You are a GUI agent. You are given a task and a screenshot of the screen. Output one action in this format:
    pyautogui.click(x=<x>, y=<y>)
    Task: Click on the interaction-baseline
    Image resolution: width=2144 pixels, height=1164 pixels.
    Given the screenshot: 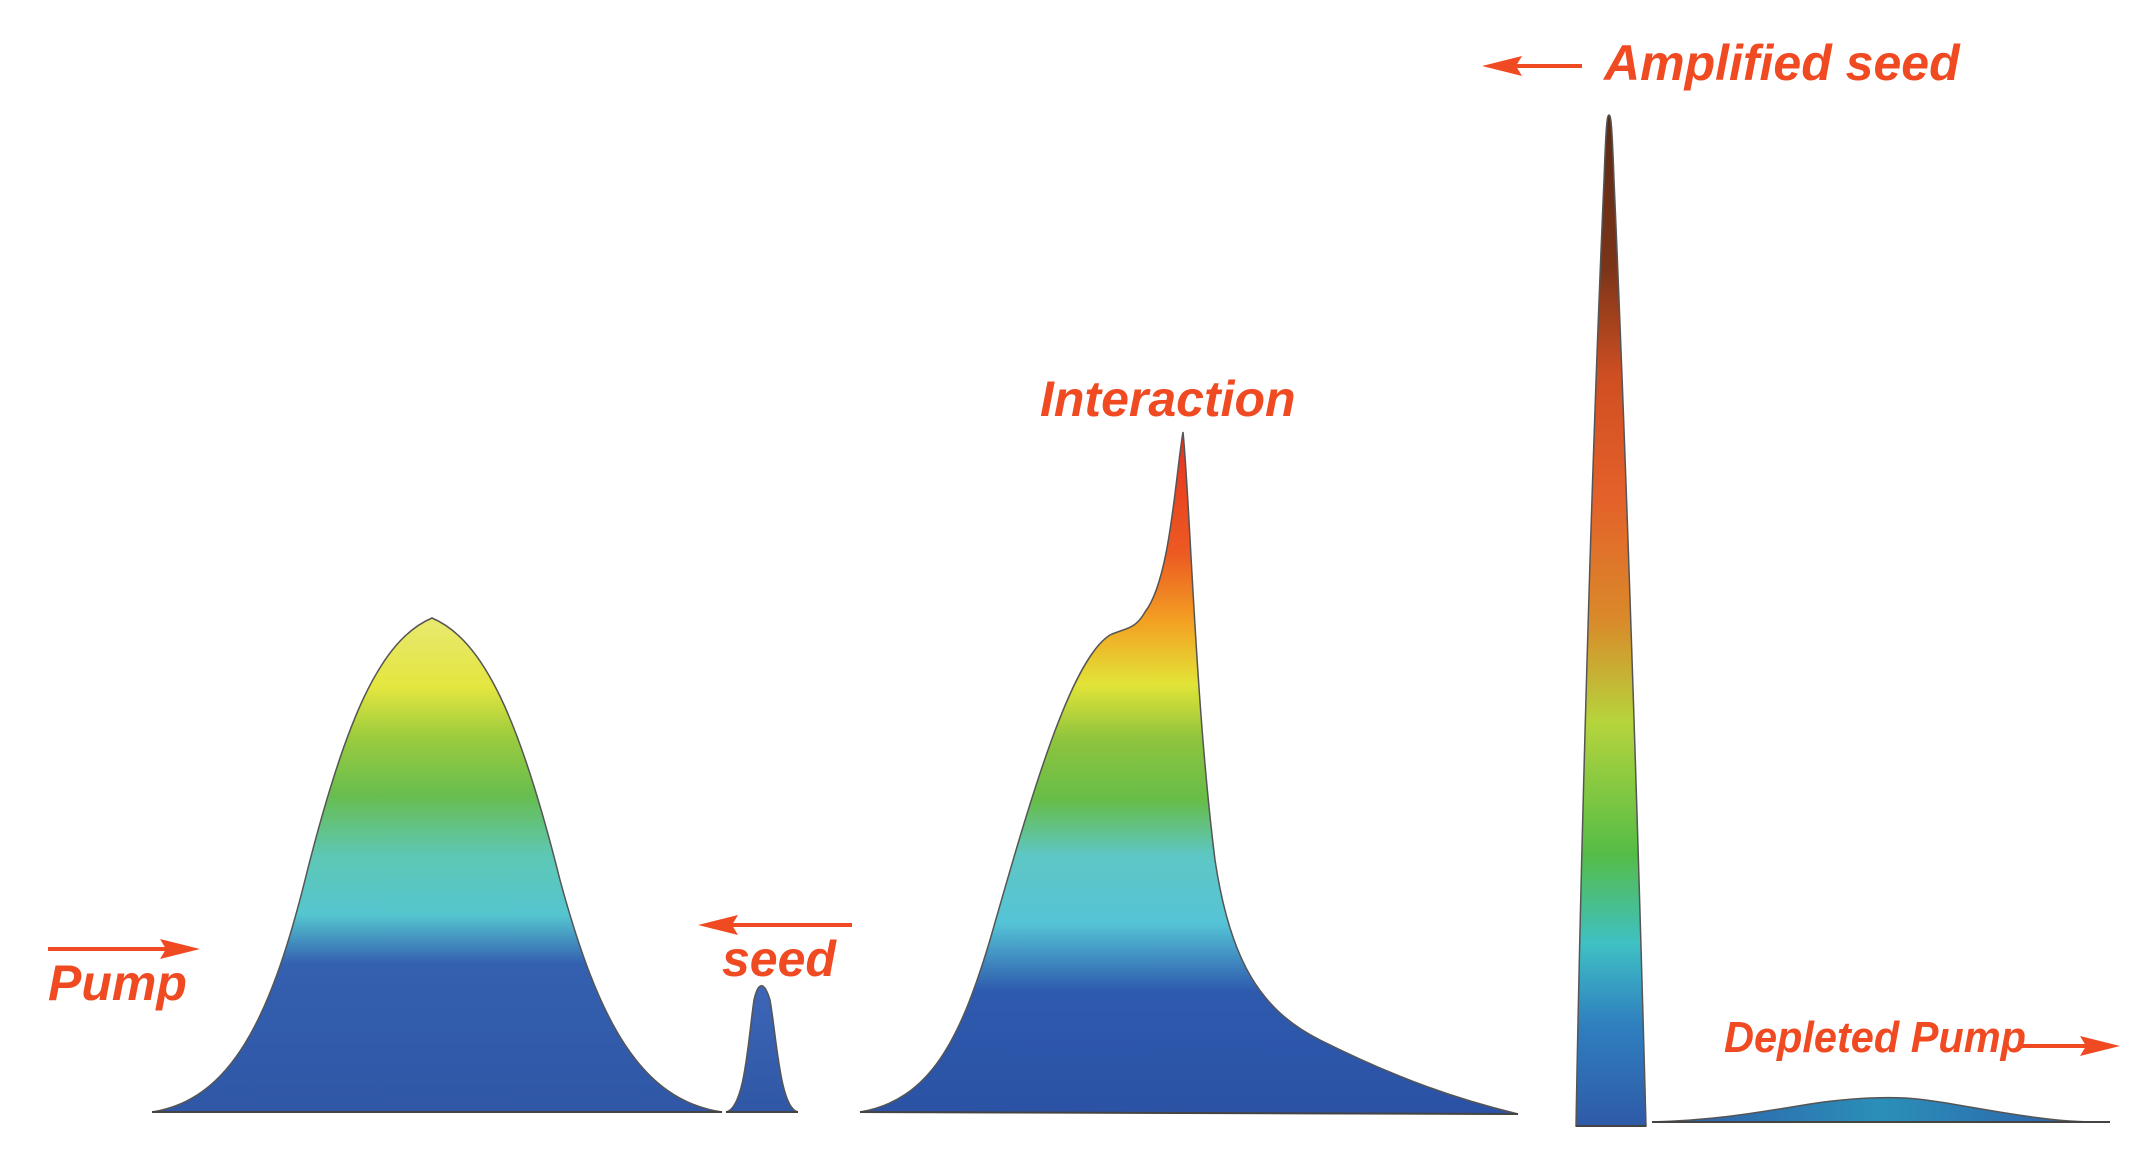 What is the action you would take?
    pyautogui.click(x=1189, y=1113)
    